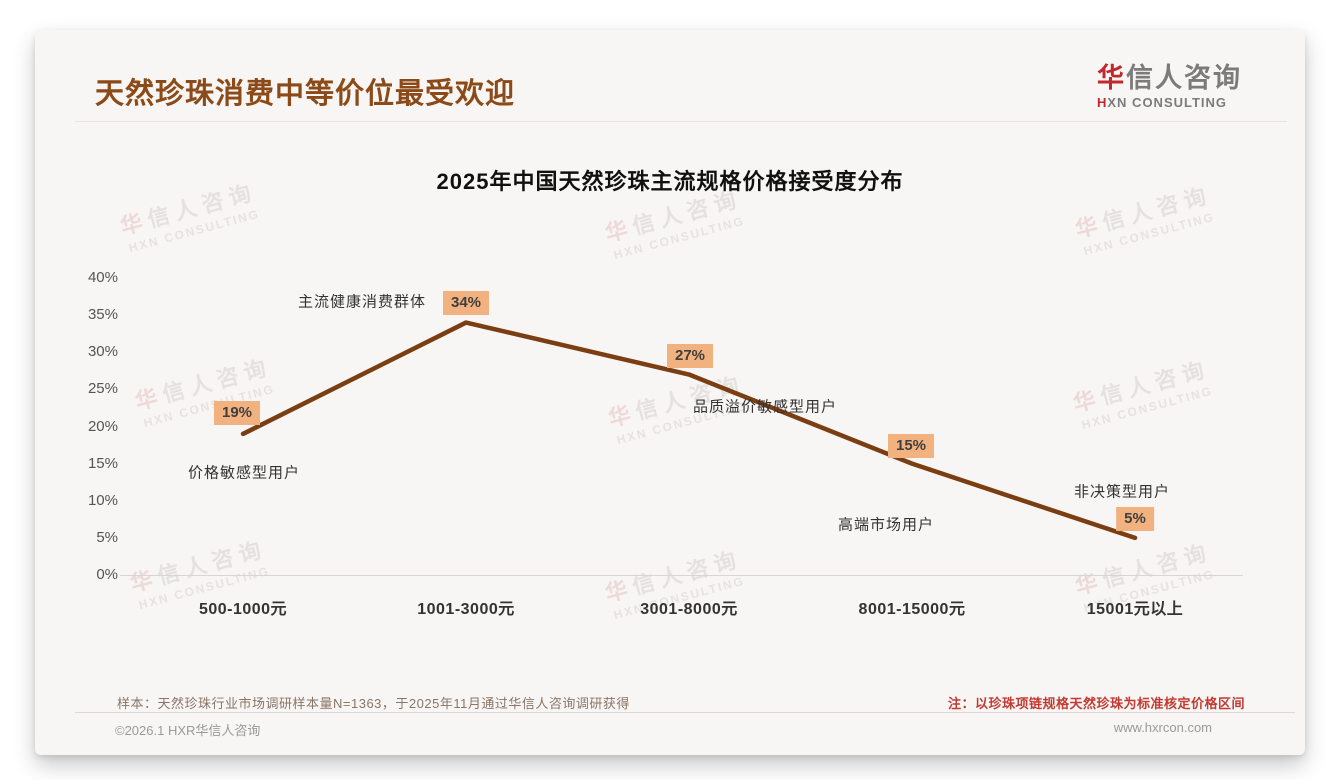  Describe the element at coordinates (1184, 78) in the screenshot. I see `logo-cn-rest: 信人咨询` at that location.